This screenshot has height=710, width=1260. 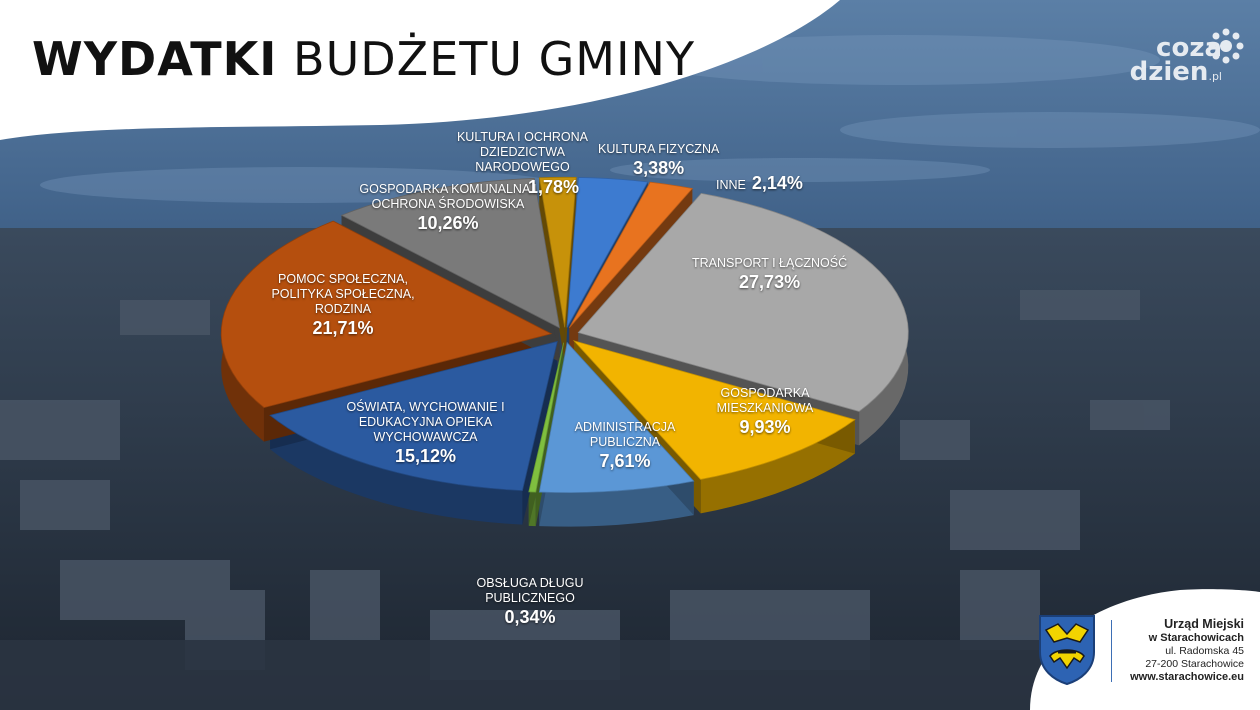 What do you see at coordinates (1067, 650) in the screenshot?
I see `city-crest-icon` at bounding box center [1067, 650].